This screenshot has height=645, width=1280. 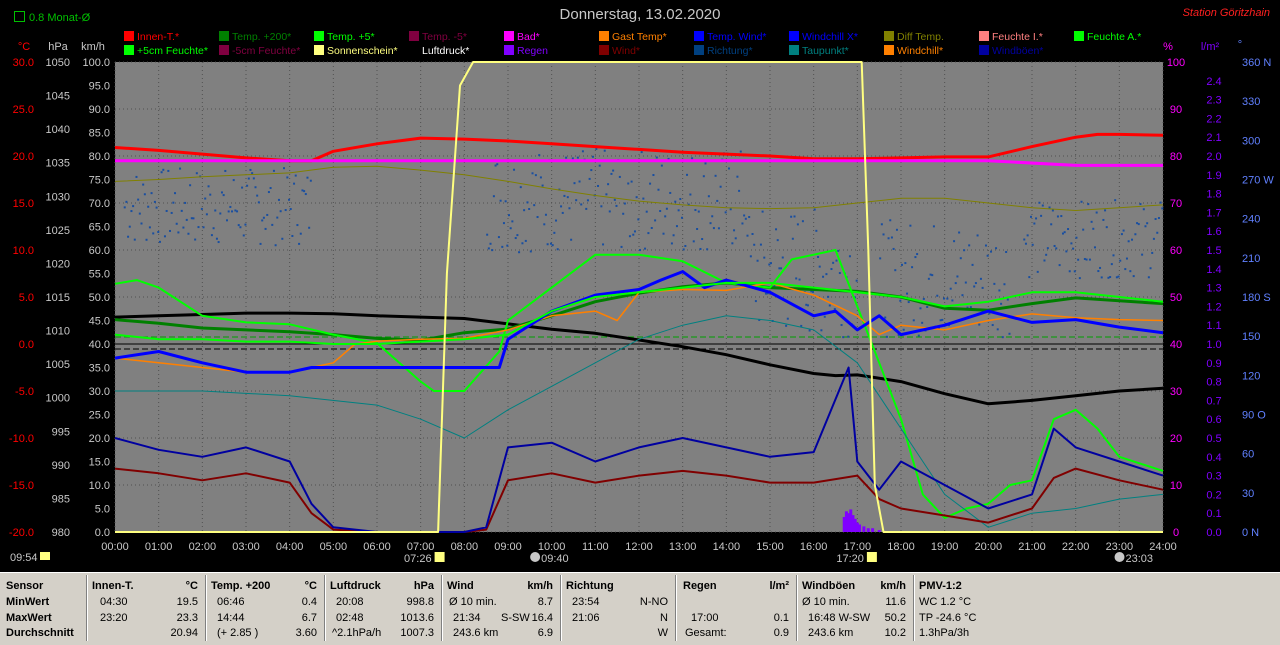 What do you see at coordinates (723, 51) in the screenshot?
I see `legend-item: Richtung*` at bounding box center [723, 51].